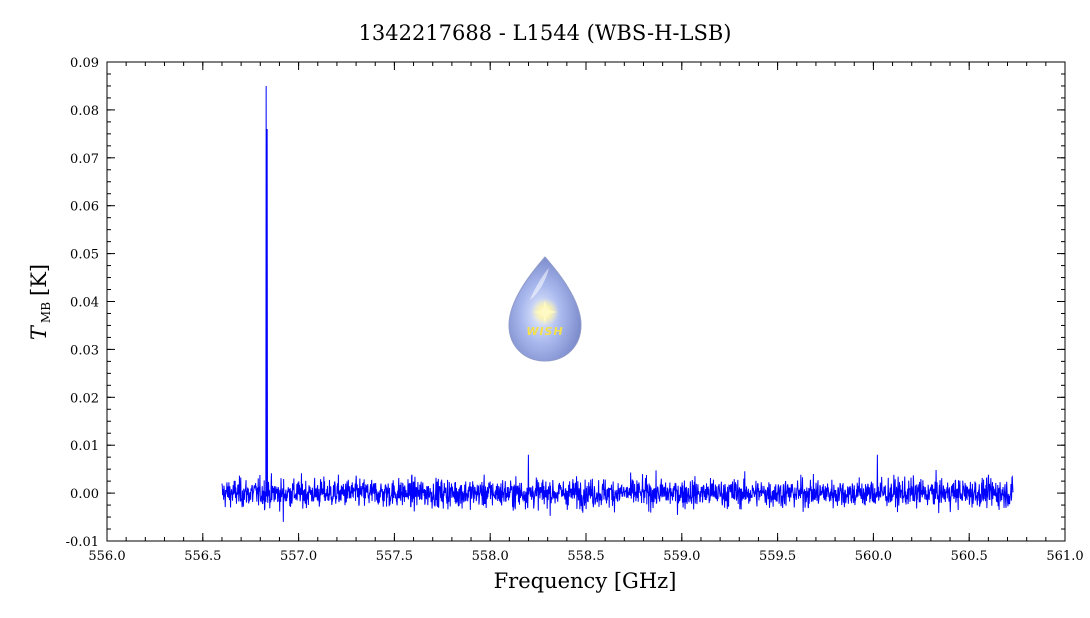 This screenshot has width=1090, height=618. I want to click on x-tick-label: 560.5, so click(969, 556).